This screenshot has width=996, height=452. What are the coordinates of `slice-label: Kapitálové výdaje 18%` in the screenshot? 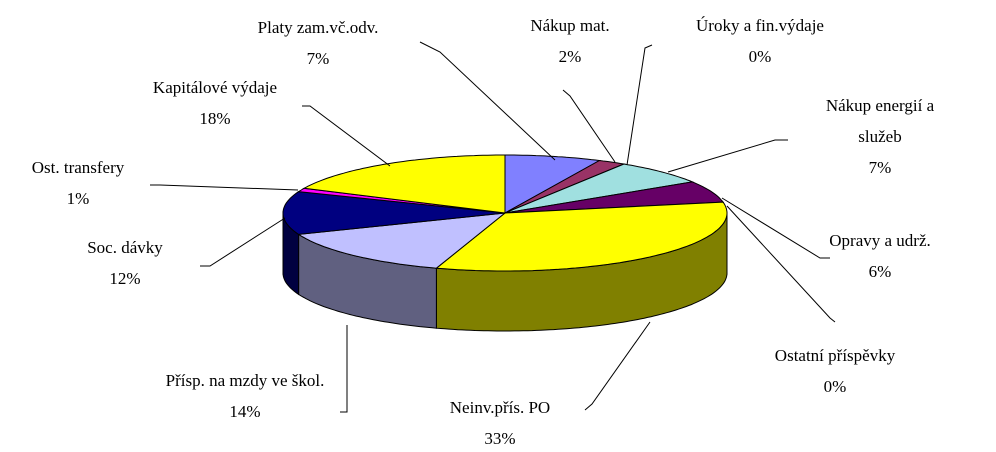 It's located at (215, 103).